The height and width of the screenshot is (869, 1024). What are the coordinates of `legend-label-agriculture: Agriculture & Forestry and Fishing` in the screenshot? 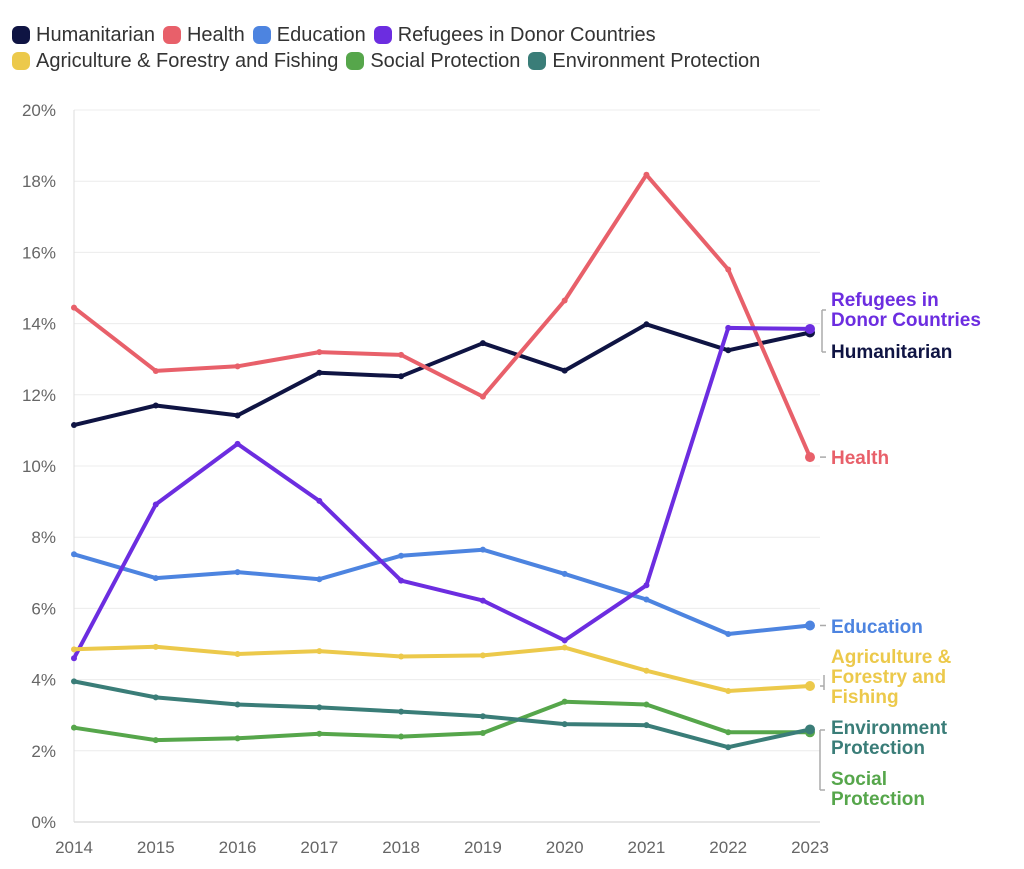 It's located at (187, 60).